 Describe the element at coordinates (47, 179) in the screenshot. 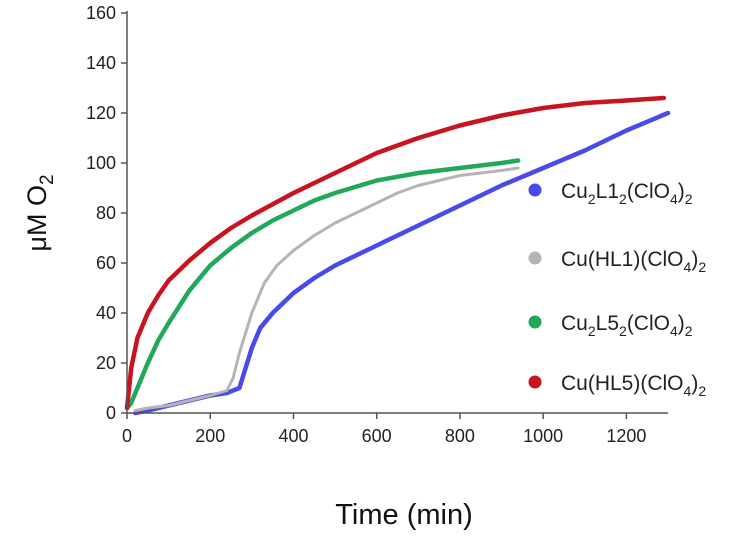

I see `y-axis-title-subscript: 2` at that location.